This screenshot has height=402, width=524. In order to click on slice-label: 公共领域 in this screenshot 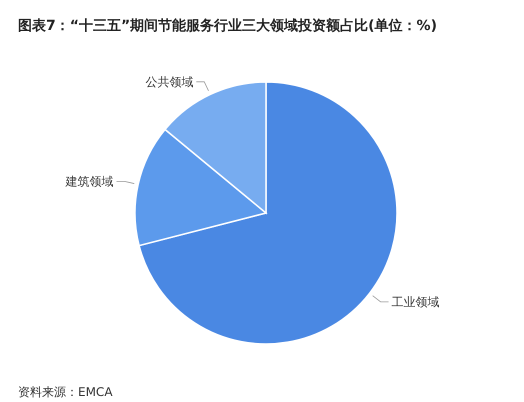, I will do `click(169, 81)`.